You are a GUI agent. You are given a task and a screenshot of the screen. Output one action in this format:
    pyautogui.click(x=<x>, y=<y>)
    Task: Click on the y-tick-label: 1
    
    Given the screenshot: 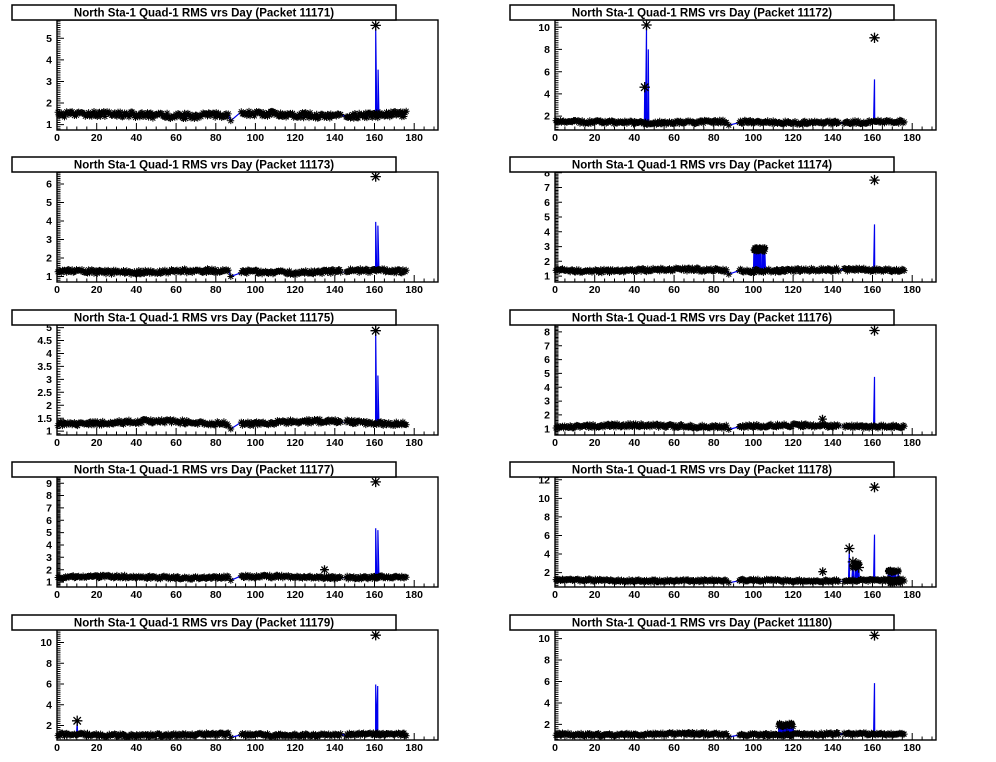 What is the action you would take?
    pyautogui.click(x=49, y=431)
    